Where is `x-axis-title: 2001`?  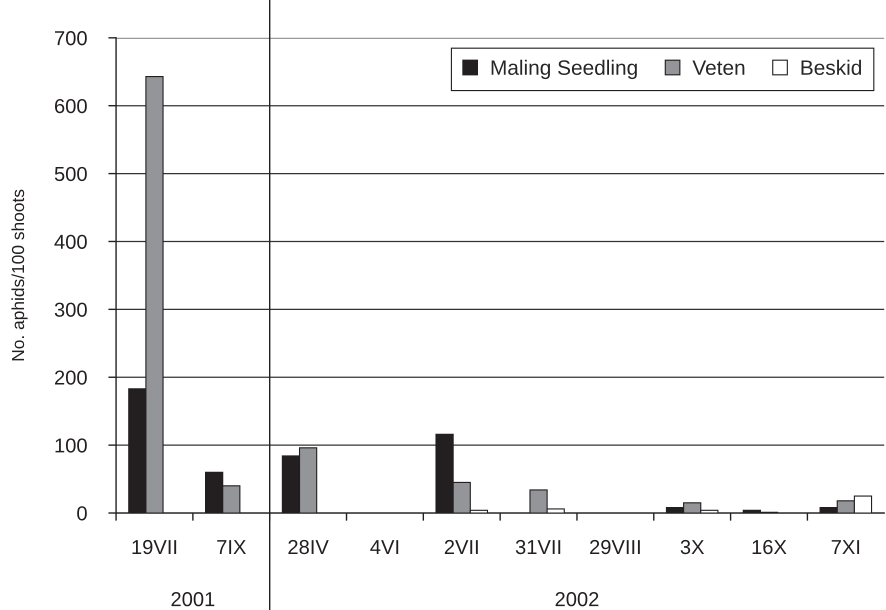
x-axis-title: 2001 is located at coordinates (192, 599).